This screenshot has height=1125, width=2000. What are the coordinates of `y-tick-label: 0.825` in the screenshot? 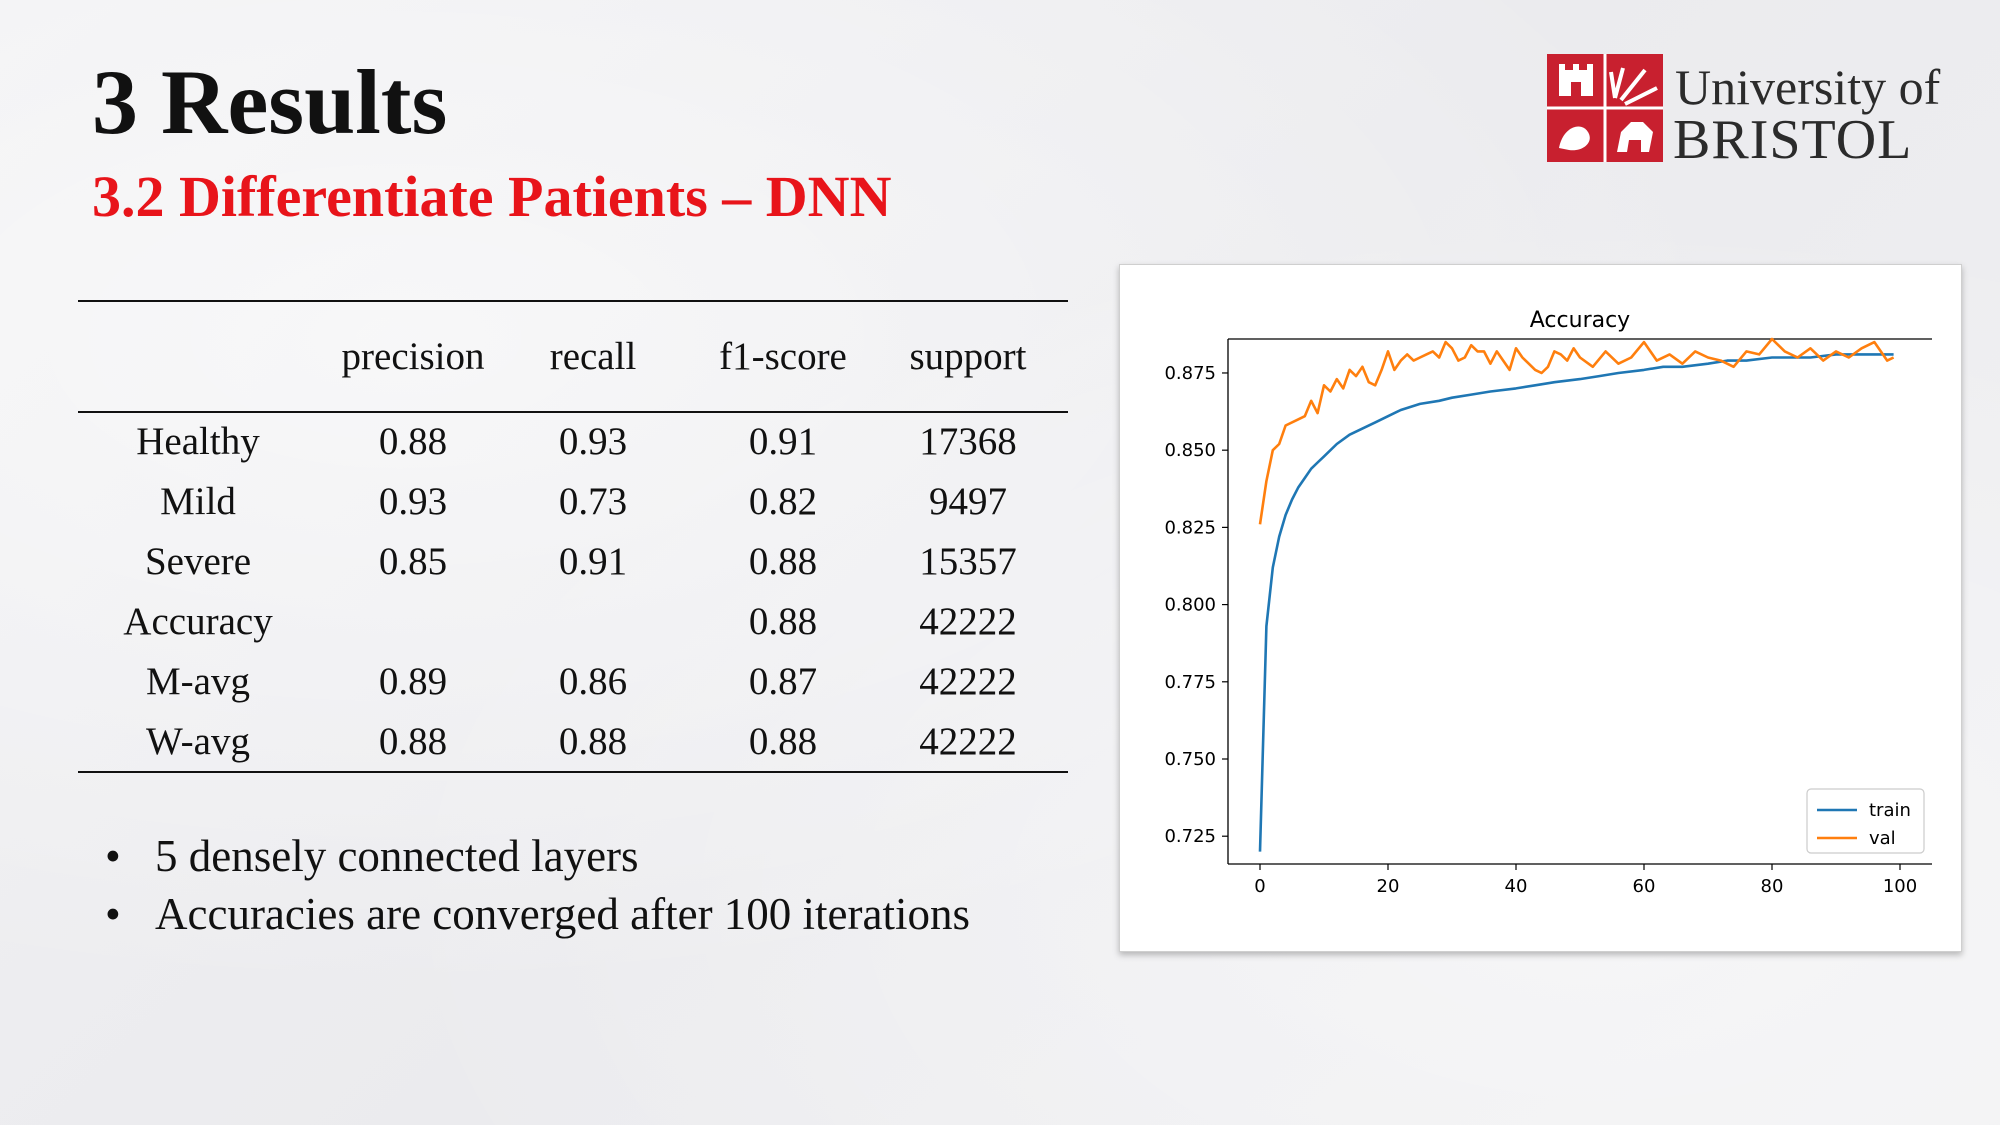 It's located at (1190, 527).